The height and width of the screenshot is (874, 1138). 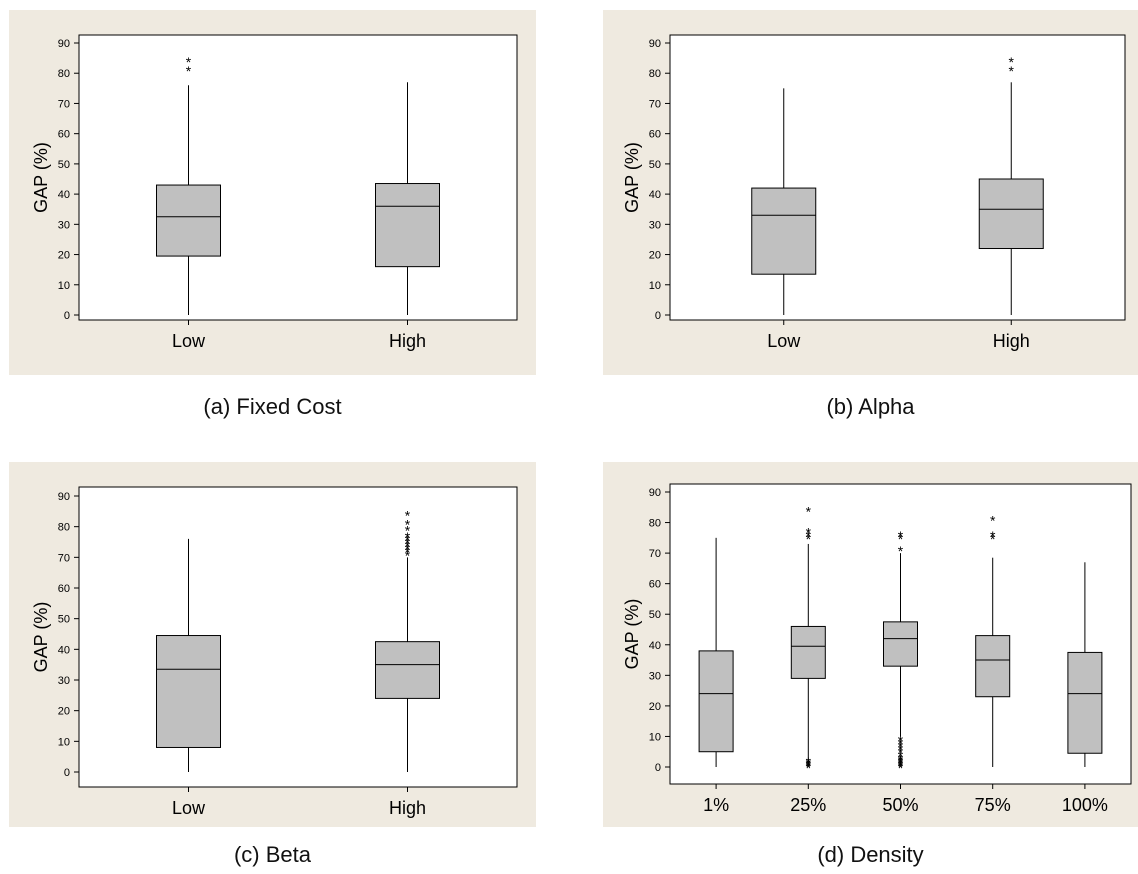 I want to click on chart-caption: (a) Fixed Cost, so click(x=272, y=406).